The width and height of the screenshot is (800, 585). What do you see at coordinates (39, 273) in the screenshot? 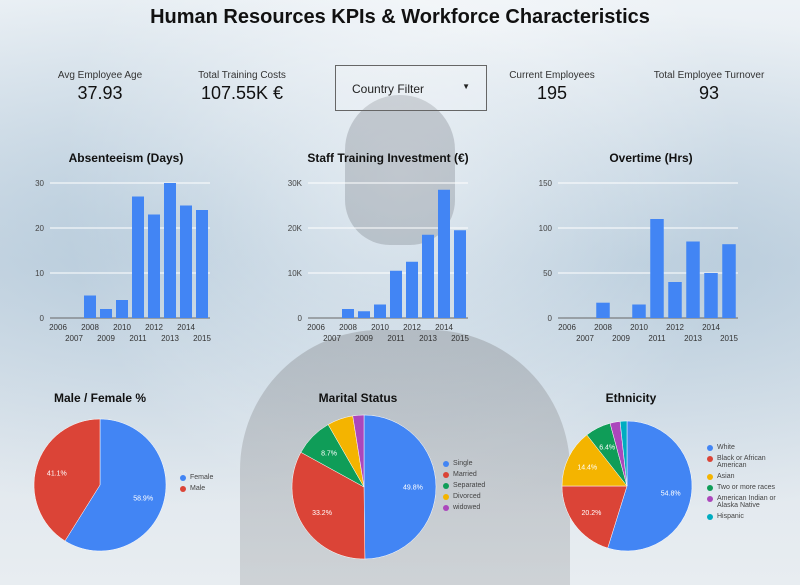
I see `y-tick-label: 10` at bounding box center [39, 273].